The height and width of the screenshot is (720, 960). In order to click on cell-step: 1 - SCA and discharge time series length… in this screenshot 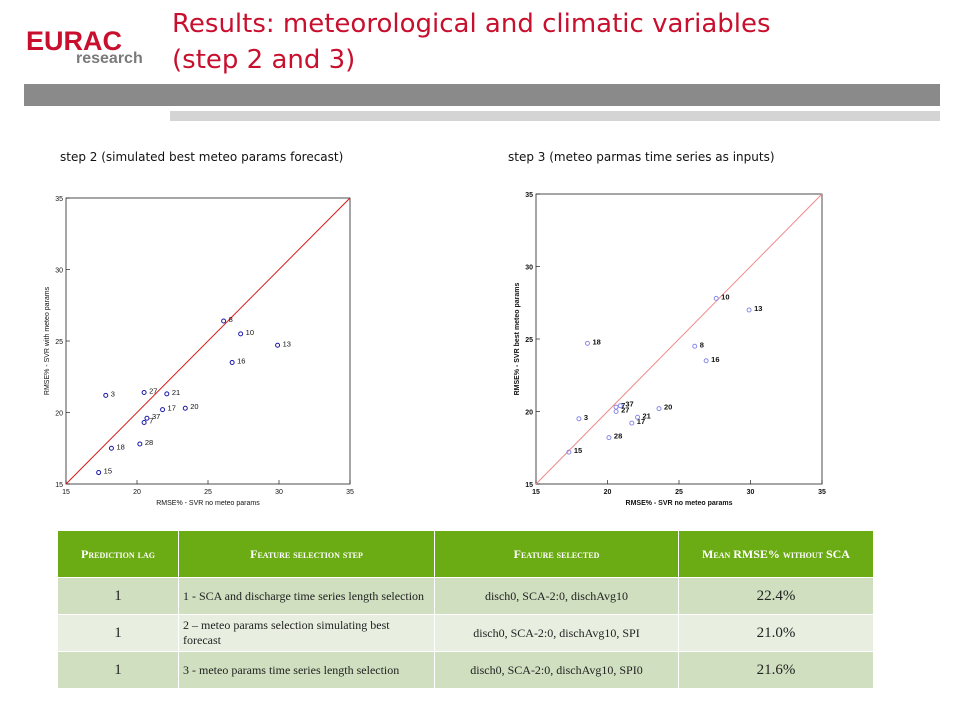, I will do `click(306, 596)`.